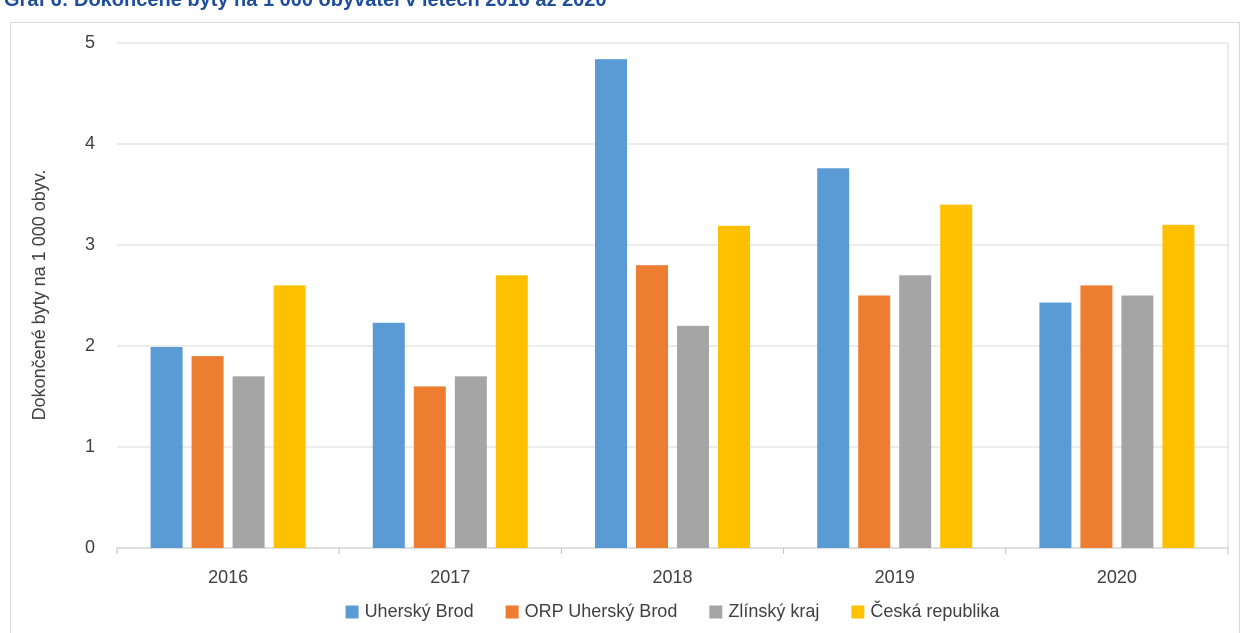 This screenshot has height=633, width=1242. Describe the element at coordinates (601, 611) in the screenshot. I see `legend-label: ORP Uherský Brod` at that location.